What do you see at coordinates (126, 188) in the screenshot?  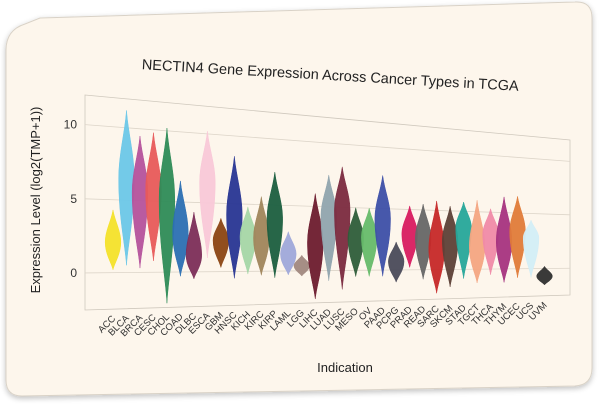 I see `violin-blca` at bounding box center [126, 188].